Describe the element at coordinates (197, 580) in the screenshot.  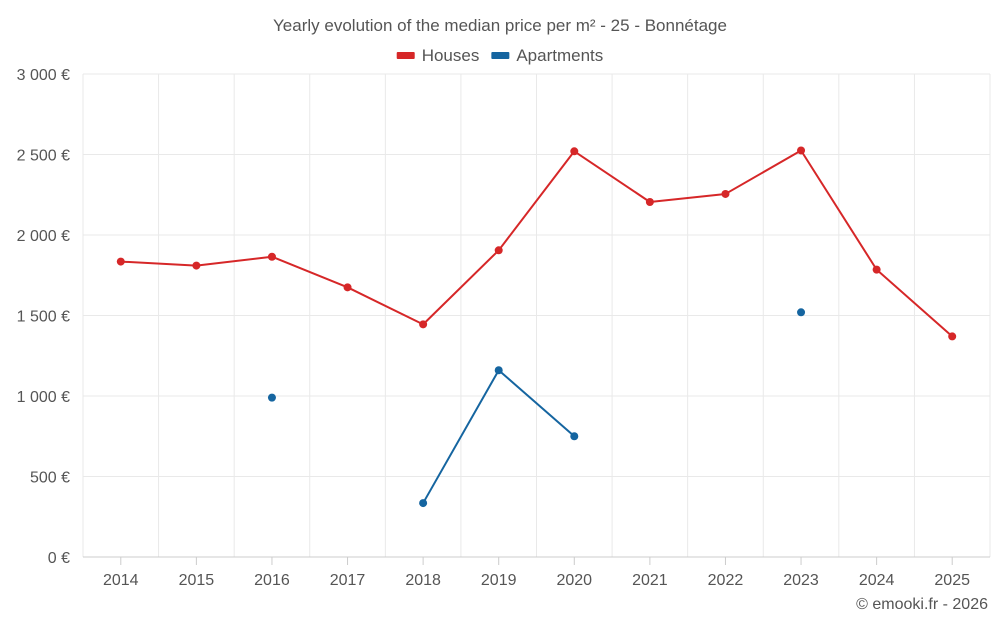
I see `x-tick-label: 2015` at that location.